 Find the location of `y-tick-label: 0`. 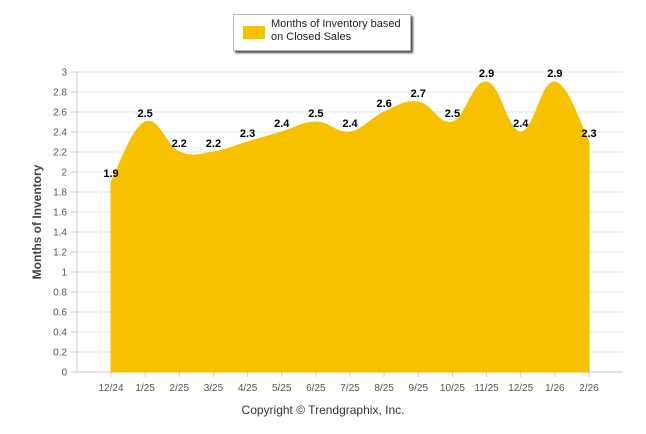

y-tick-label: 0 is located at coordinates (64, 373).